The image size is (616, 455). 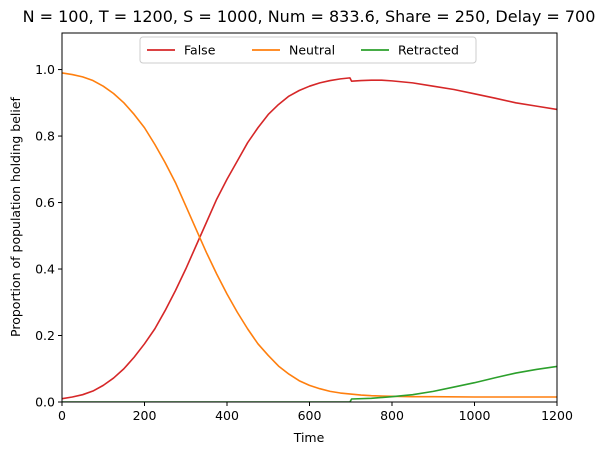 What do you see at coordinates (428, 50) in the screenshot?
I see `legend-label-retracted: Retracted` at bounding box center [428, 50].